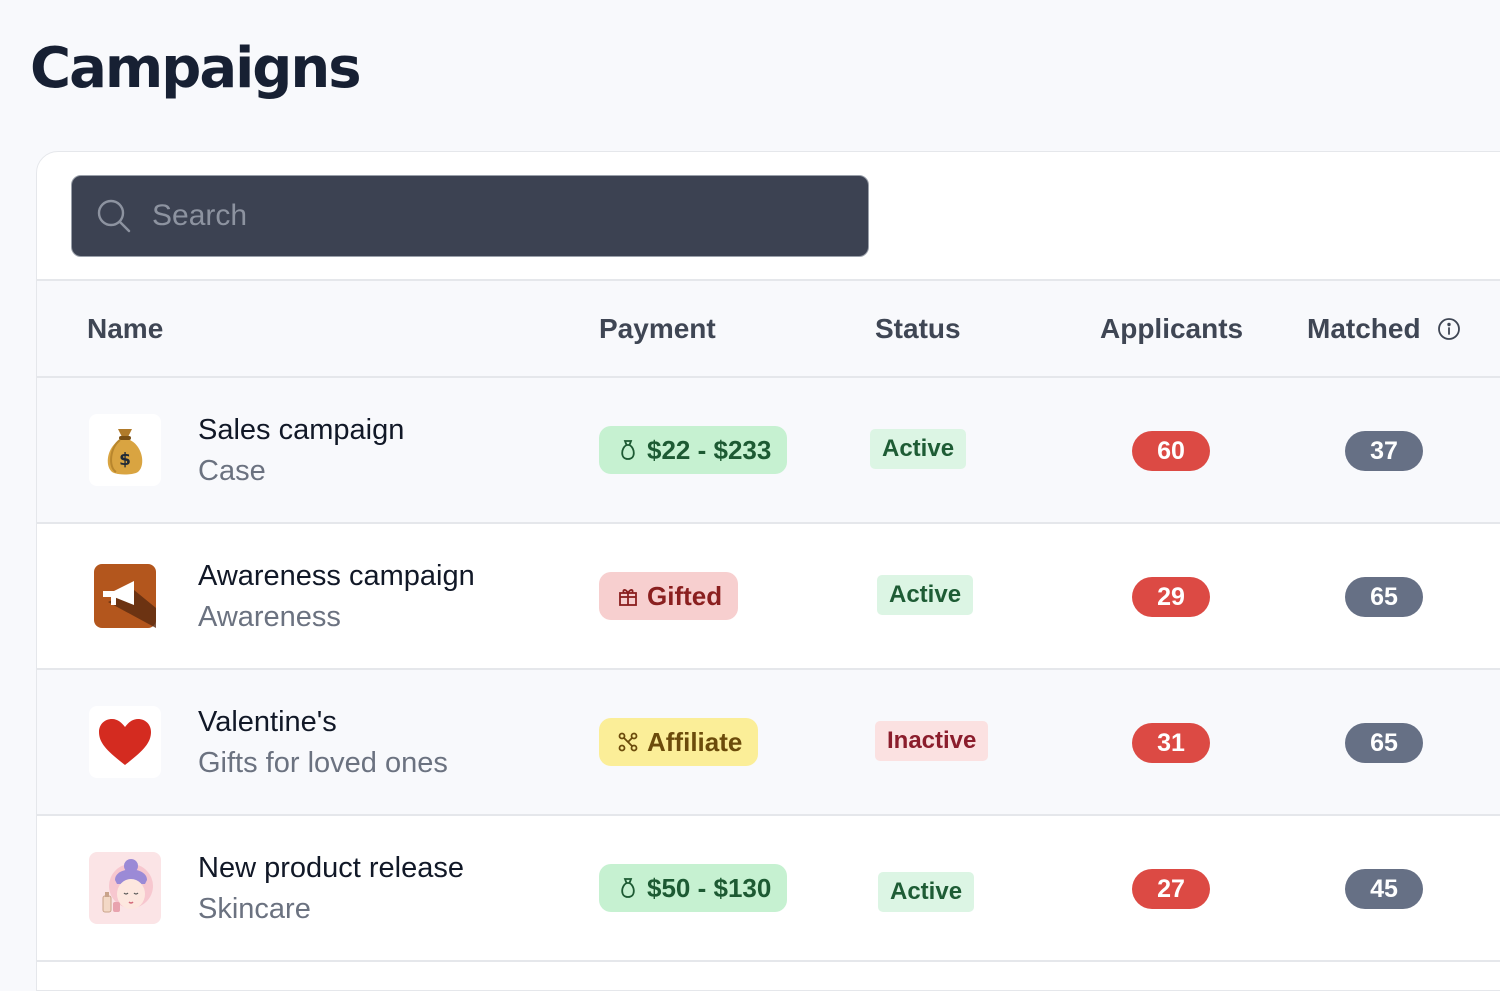 This screenshot has width=1500, height=991. I want to click on search-box, so click(470, 216).